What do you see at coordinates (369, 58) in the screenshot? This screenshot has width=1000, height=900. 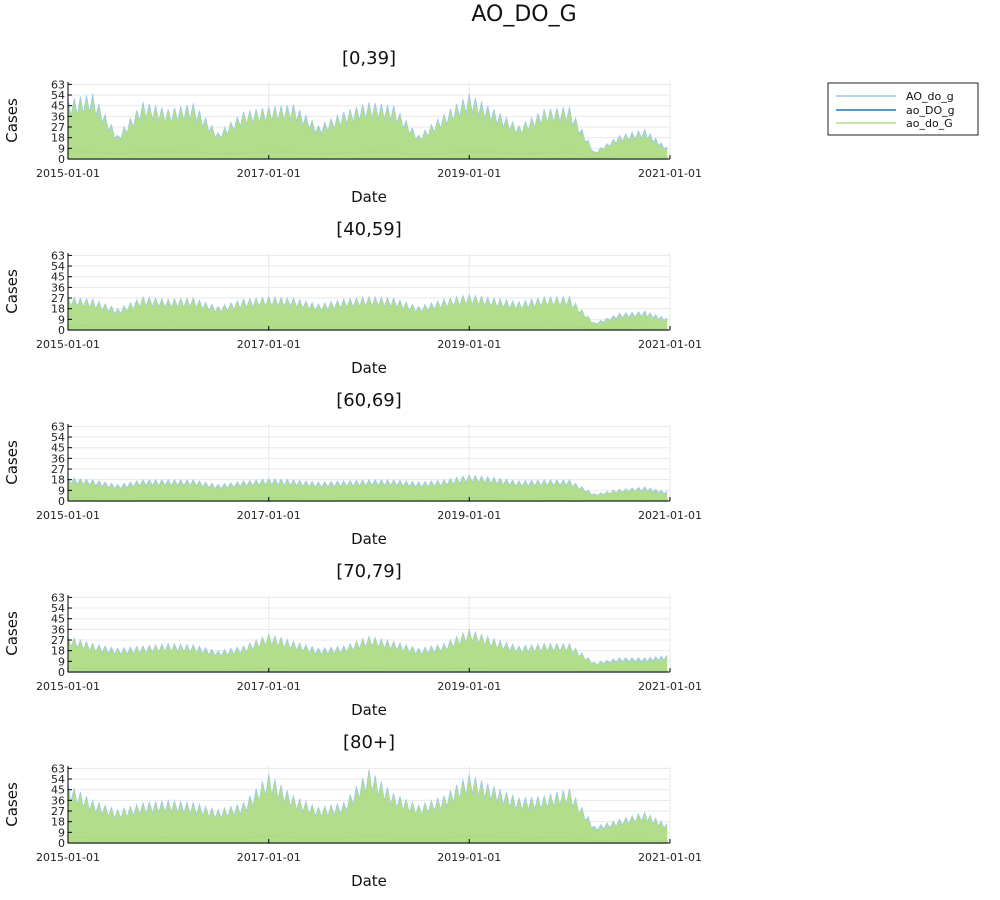 I see `subplot-title: [0,39]` at bounding box center [369, 58].